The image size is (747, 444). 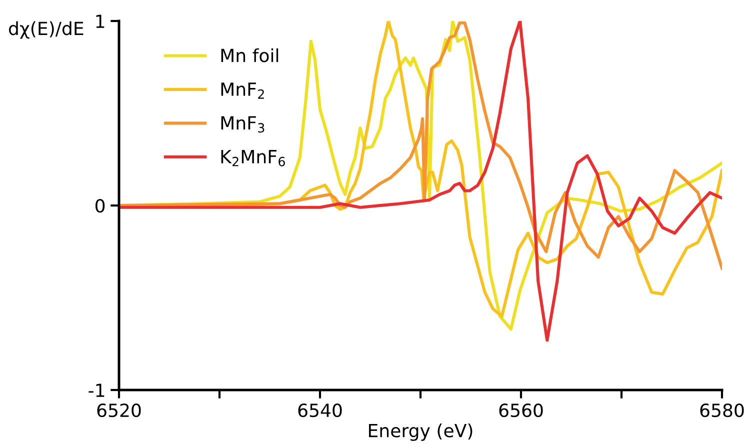 I want to click on legend-label: MnF$_{2}$, so click(x=242, y=90).